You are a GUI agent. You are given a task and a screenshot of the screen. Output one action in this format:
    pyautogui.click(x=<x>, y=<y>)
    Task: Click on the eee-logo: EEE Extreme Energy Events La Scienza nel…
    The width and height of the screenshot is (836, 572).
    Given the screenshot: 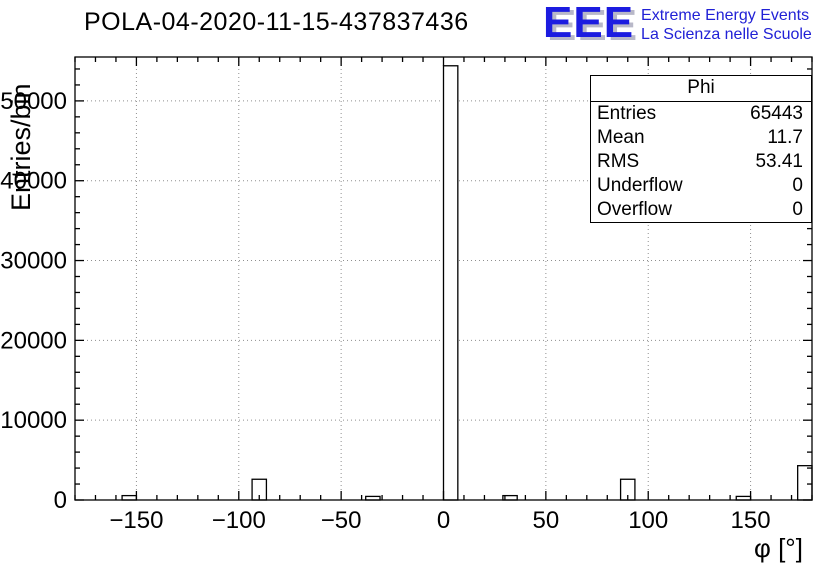 What is the action you would take?
    pyautogui.click(x=677, y=23)
    